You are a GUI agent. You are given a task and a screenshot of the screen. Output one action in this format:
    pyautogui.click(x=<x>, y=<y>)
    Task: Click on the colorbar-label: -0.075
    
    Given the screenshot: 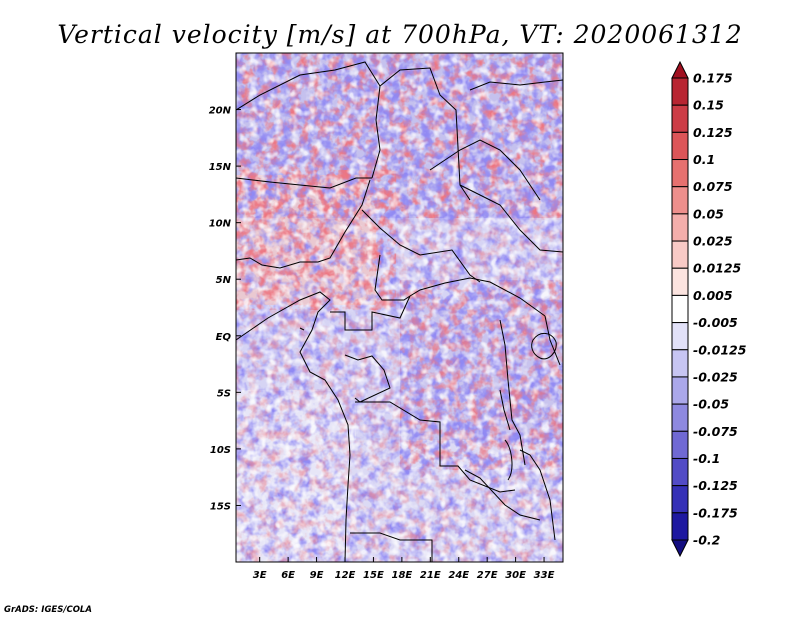 What is the action you would take?
    pyautogui.click(x=715, y=431)
    